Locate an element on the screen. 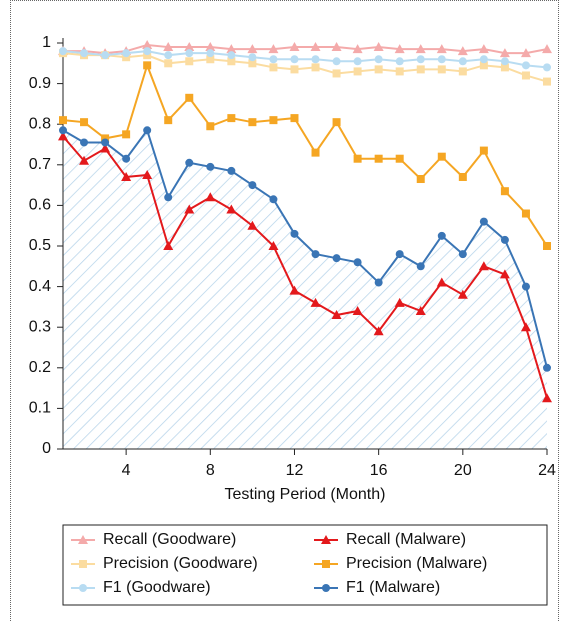 This screenshot has height=623, width=561. legend-label: Recall (Goodware) is located at coordinates (169, 539).